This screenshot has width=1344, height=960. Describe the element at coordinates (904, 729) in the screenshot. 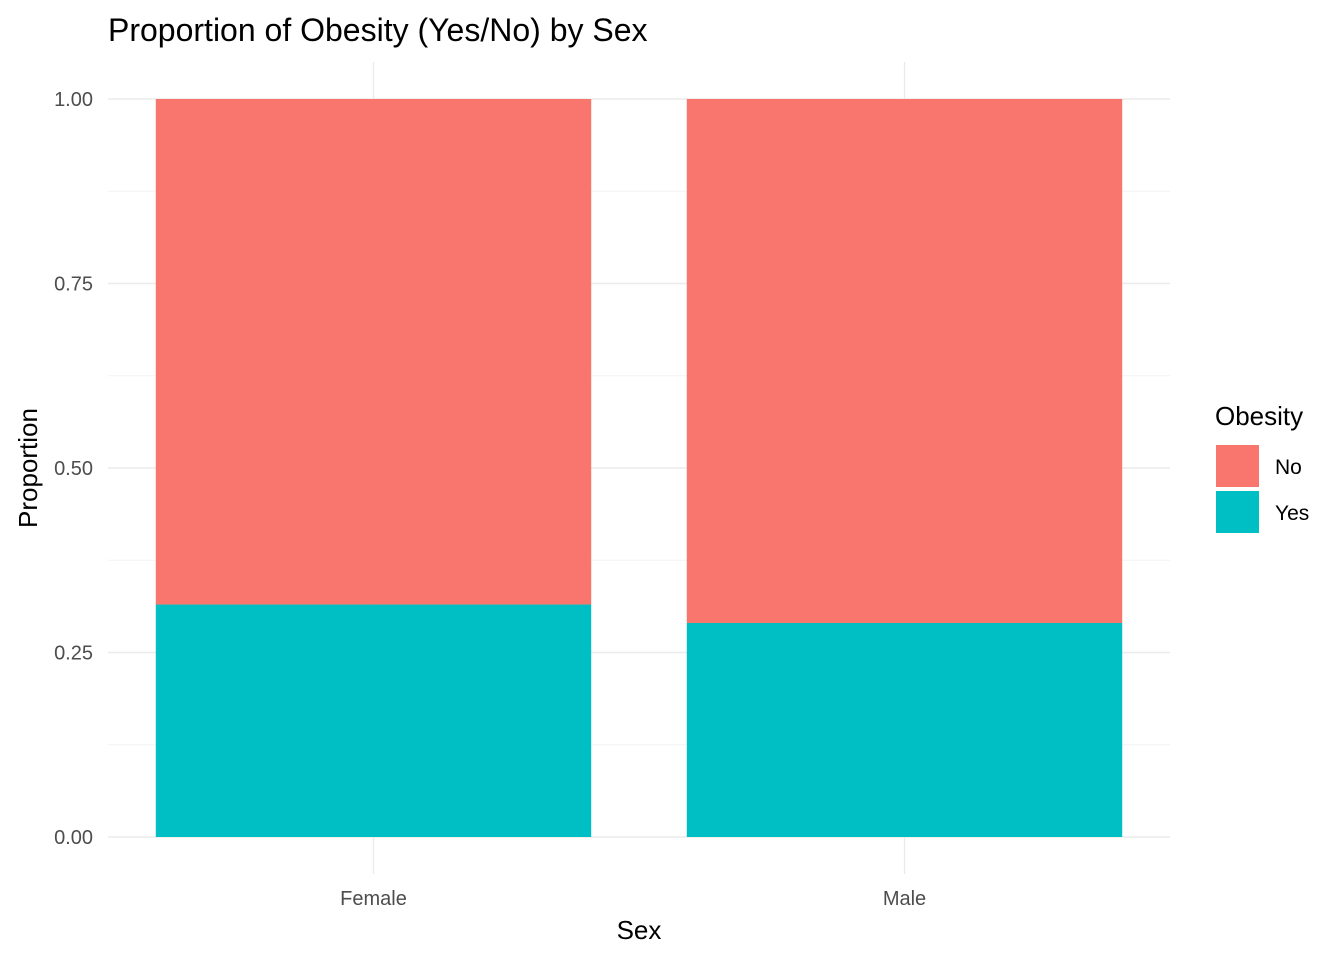

I see `bar-male-yes` at that location.